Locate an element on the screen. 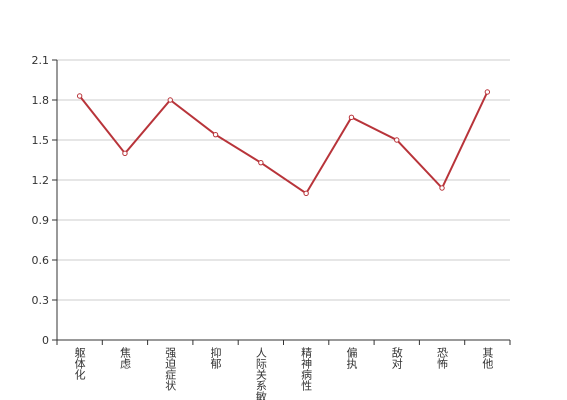 The width and height of the screenshot is (567, 400). x-tick-label: 恐怖 is located at coordinates (442, 358).